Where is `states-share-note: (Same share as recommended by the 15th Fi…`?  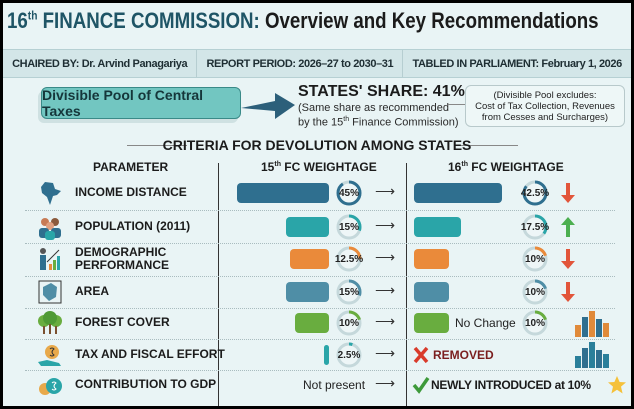
states-share-note: (Same share as recommended by the 15th Fi… is located at coordinates (378, 115).